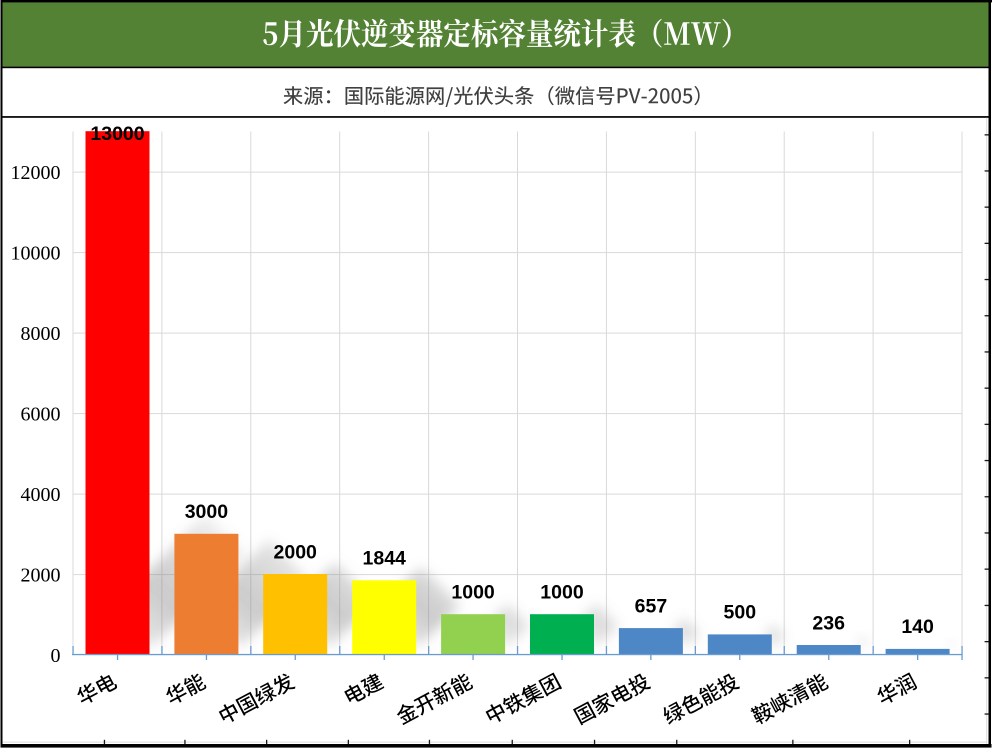  What do you see at coordinates (651, 606) in the screenshot?
I see `svg-text: 657` at bounding box center [651, 606].